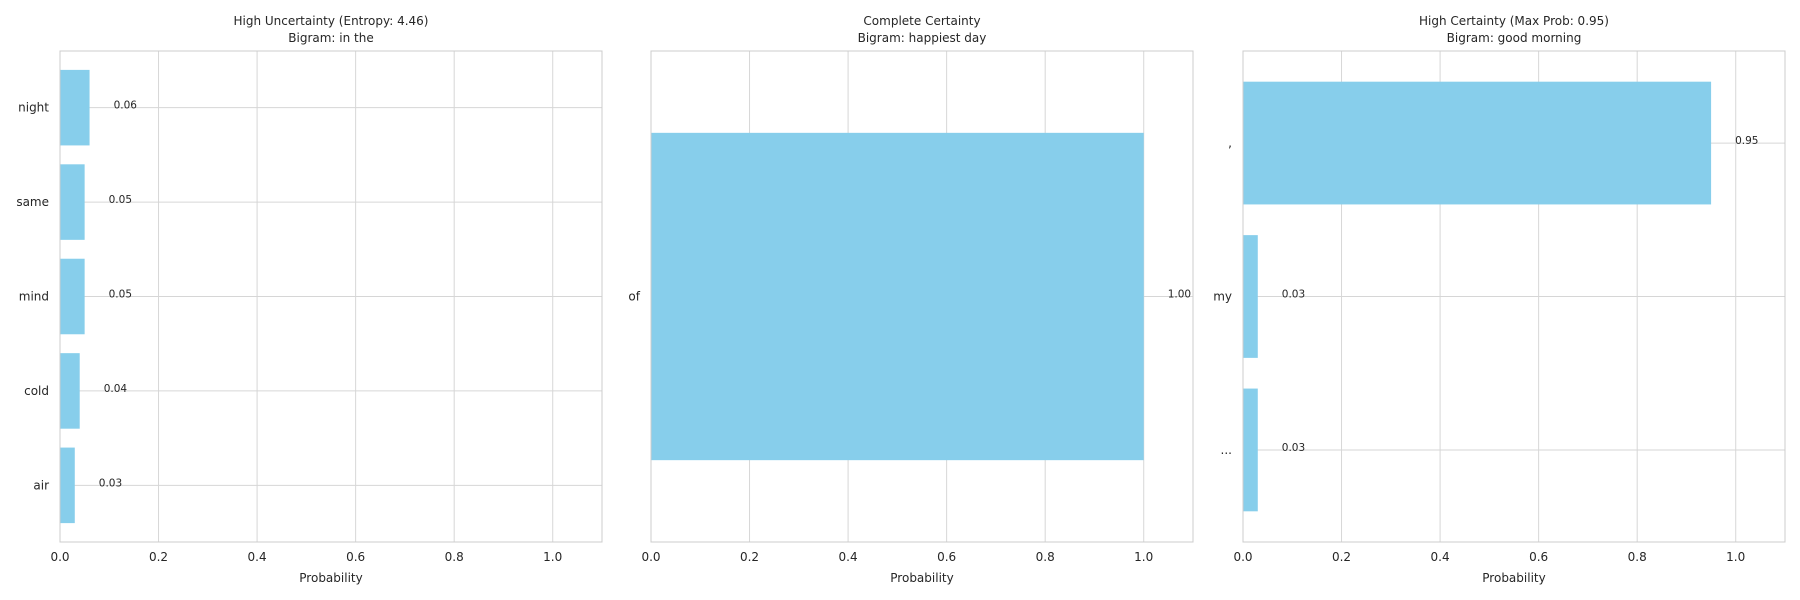 This screenshot has height=600, width=1800. What do you see at coordinates (36, 391) in the screenshot?
I see `y-category-label: cold` at bounding box center [36, 391].